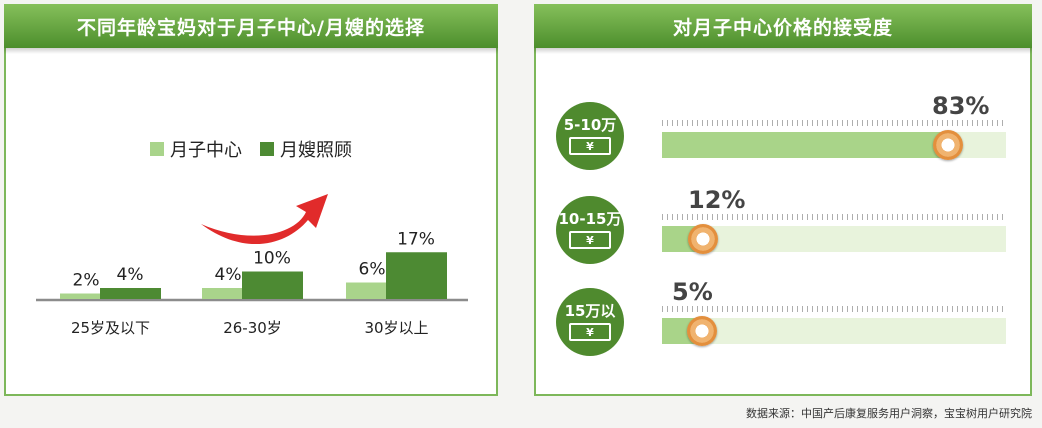  I want to click on legend: 月子中心 月嫂照顾, so click(251, 149).